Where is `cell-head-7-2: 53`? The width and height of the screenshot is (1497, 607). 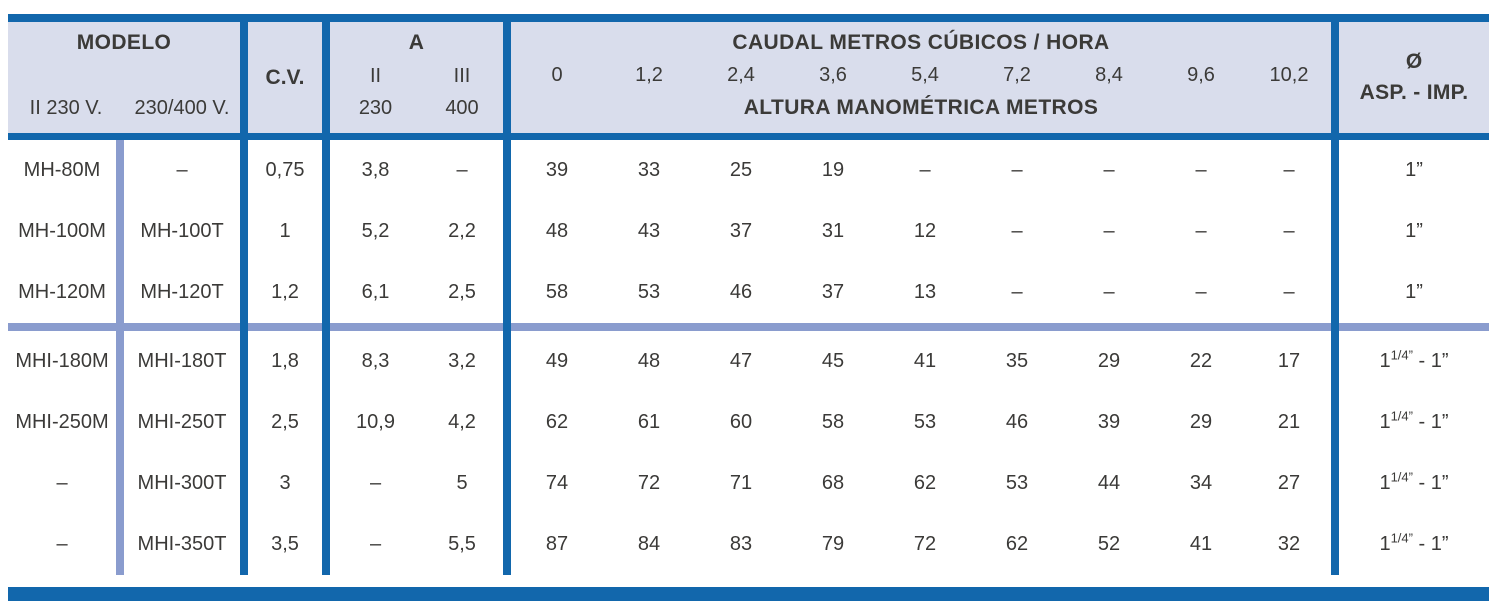
cell-head-7-2: 53 is located at coordinates (1017, 483).